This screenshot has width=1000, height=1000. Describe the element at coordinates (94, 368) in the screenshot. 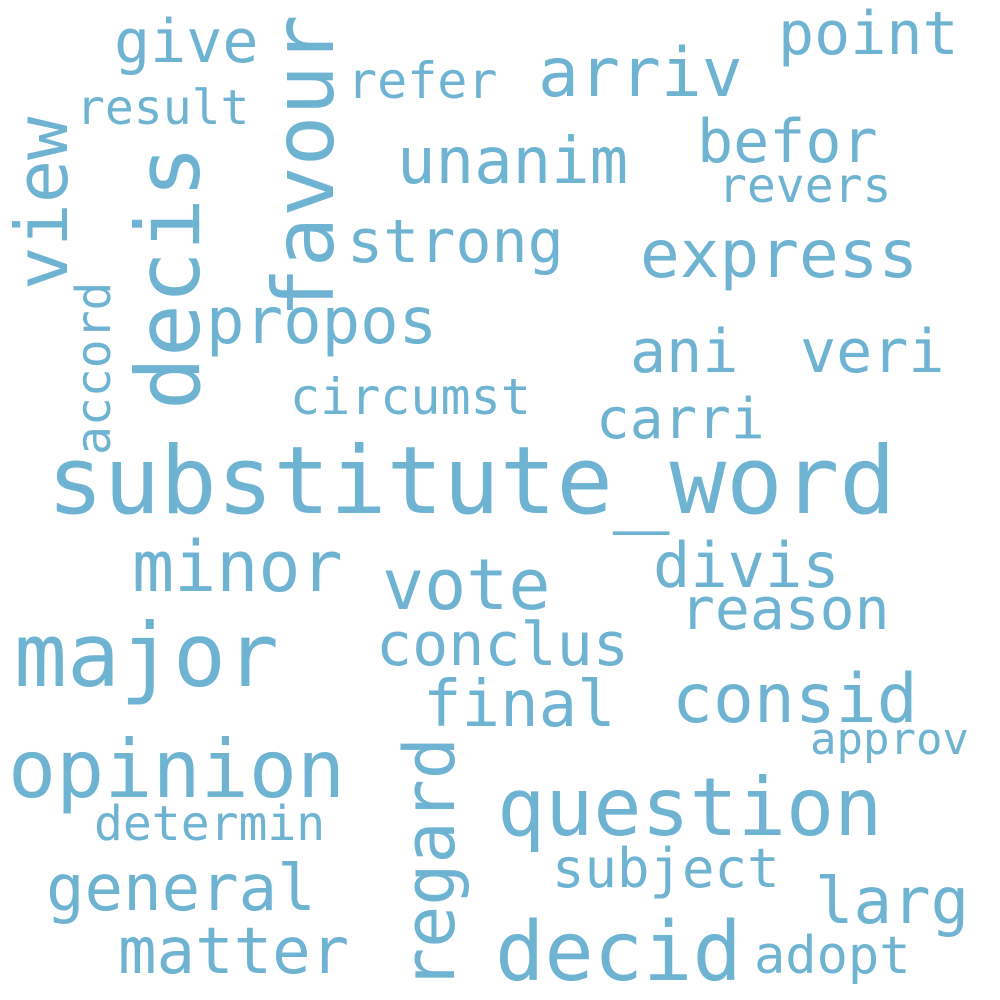

I see `word-accord: accord` at that location.